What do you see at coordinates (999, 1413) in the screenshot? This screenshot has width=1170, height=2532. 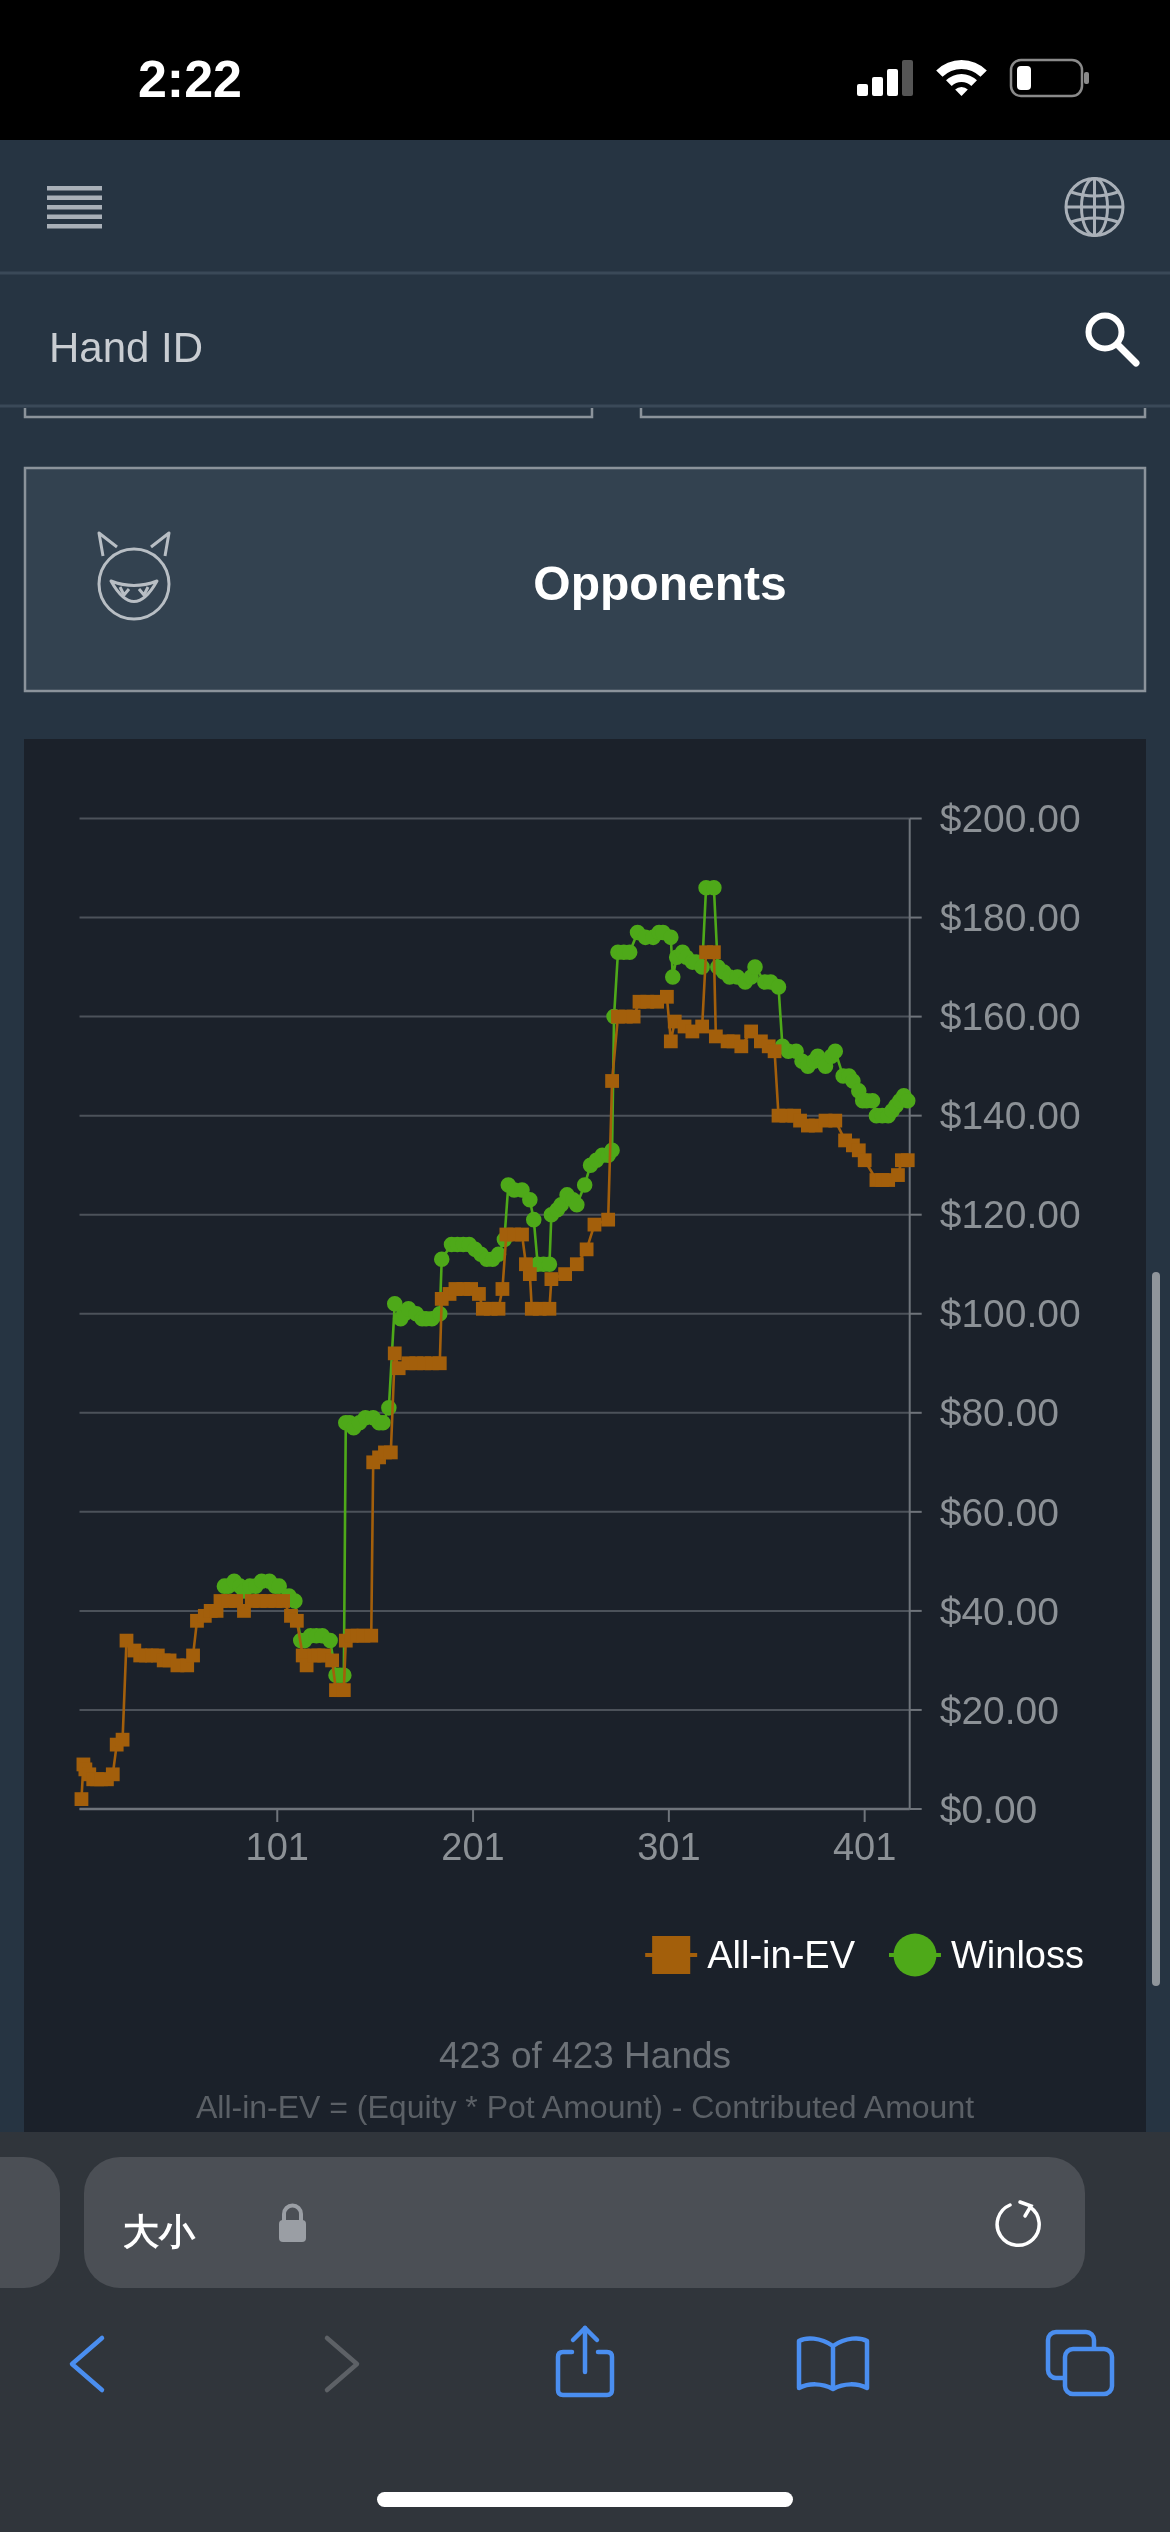 I see `y-tick-label: $80.00` at bounding box center [999, 1413].